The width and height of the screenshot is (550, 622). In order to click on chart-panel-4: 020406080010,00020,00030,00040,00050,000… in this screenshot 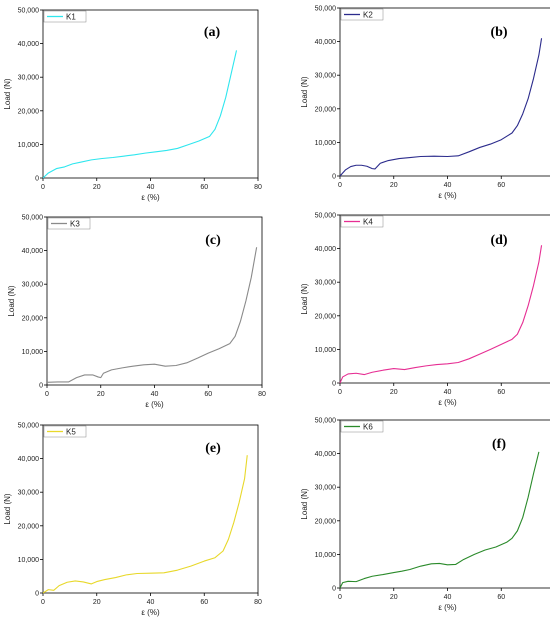, I will do `click(425, 310)`.